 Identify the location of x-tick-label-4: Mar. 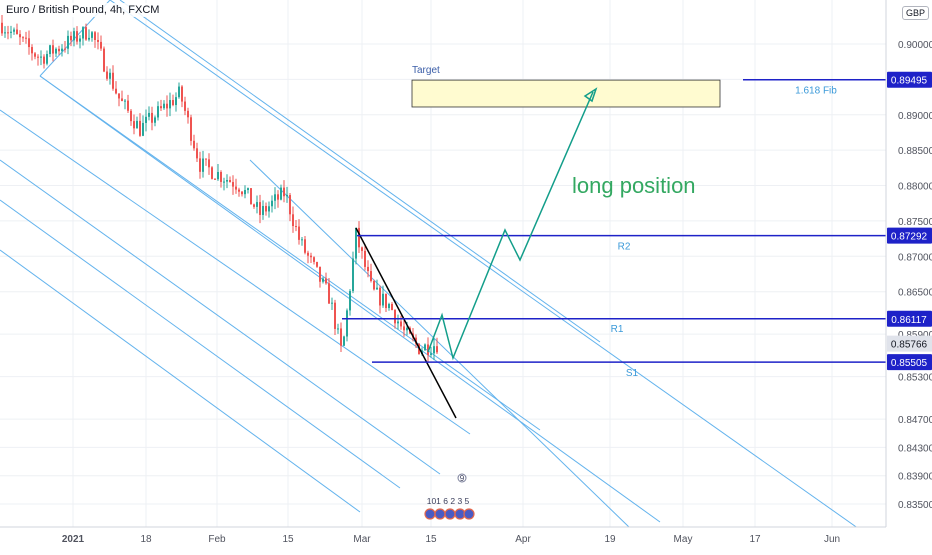
(362, 539).